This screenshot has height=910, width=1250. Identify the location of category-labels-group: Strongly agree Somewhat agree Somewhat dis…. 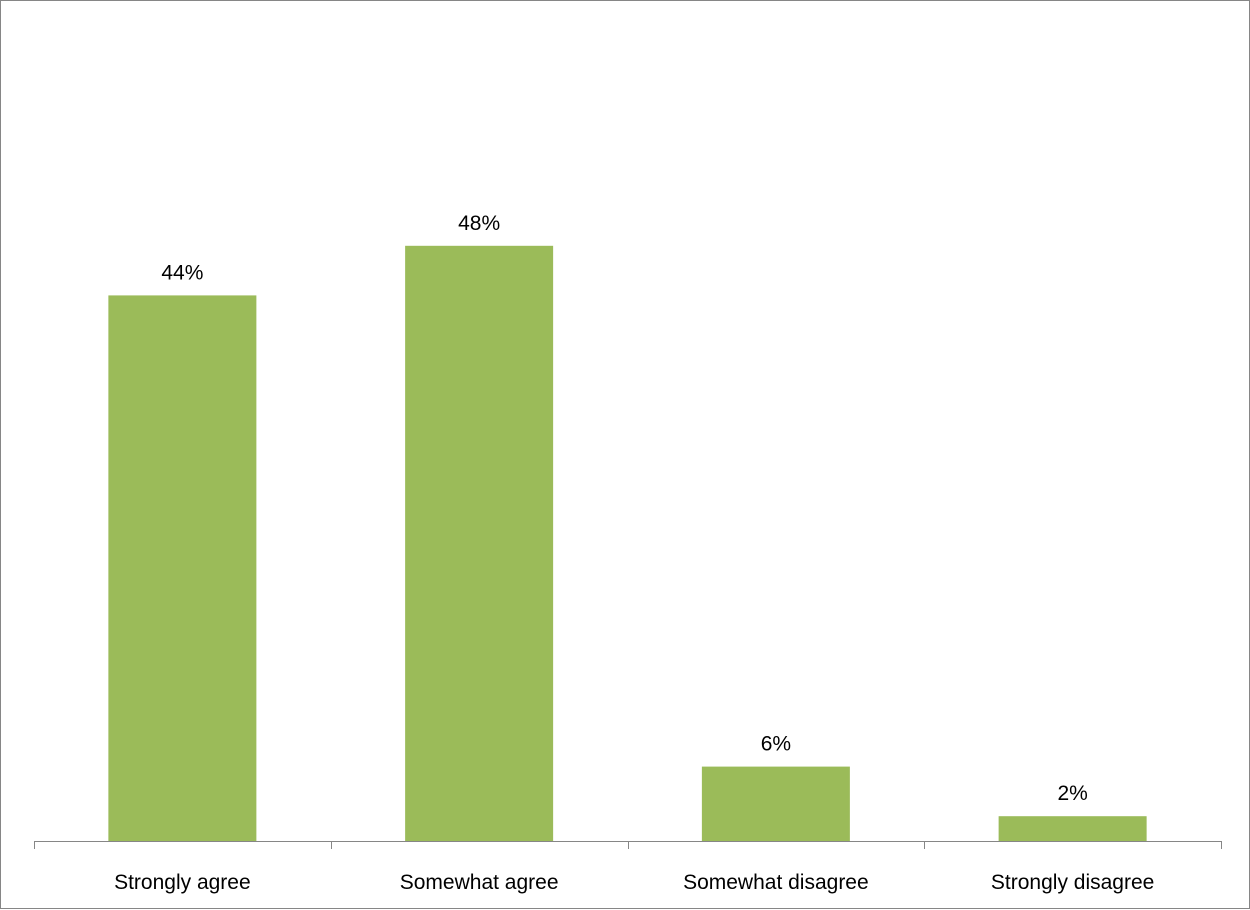
(634, 882).